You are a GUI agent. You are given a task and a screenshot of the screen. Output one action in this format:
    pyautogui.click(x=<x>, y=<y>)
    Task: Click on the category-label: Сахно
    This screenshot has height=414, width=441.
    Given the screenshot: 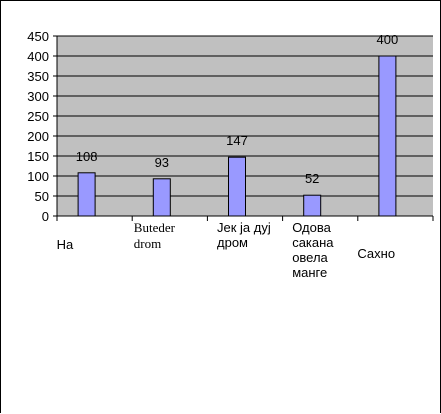 What is the action you would take?
    pyautogui.click(x=376, y=253)
    